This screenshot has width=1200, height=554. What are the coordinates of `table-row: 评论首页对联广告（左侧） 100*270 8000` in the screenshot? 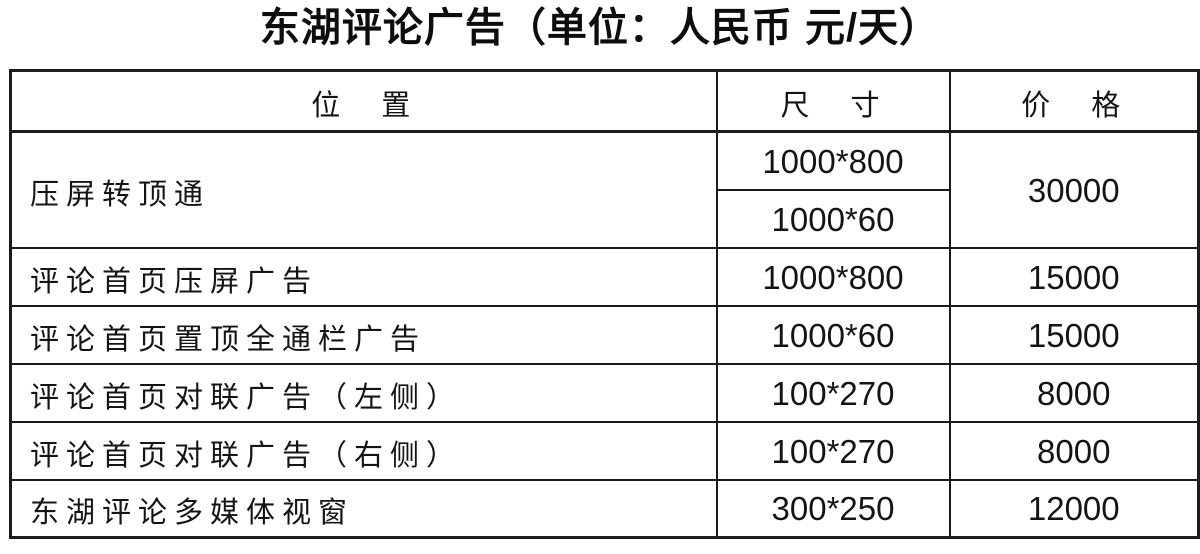 It's located at (604, 392).